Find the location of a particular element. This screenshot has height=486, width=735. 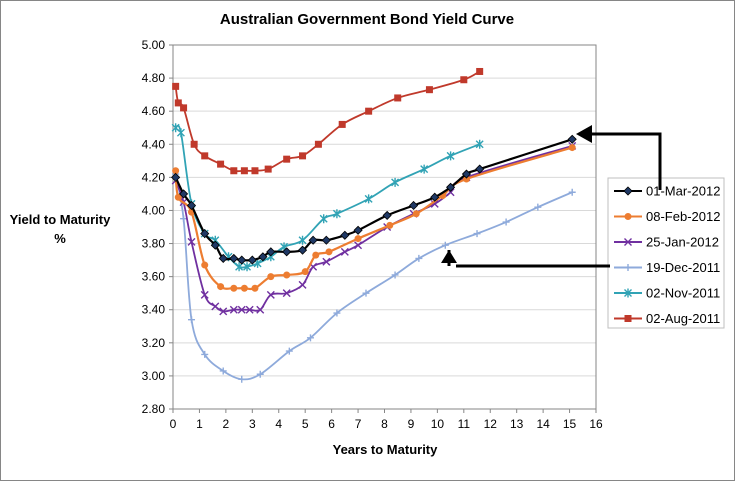

arrow-upper-line is located at coordinates (625, 161).